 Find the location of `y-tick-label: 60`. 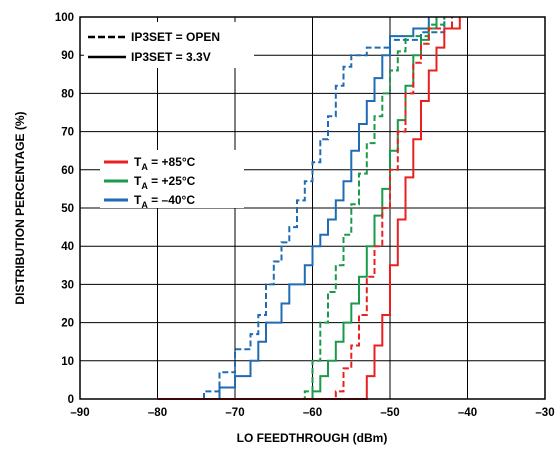

y-tick-label: 60 is located at coordinates (67, 171).